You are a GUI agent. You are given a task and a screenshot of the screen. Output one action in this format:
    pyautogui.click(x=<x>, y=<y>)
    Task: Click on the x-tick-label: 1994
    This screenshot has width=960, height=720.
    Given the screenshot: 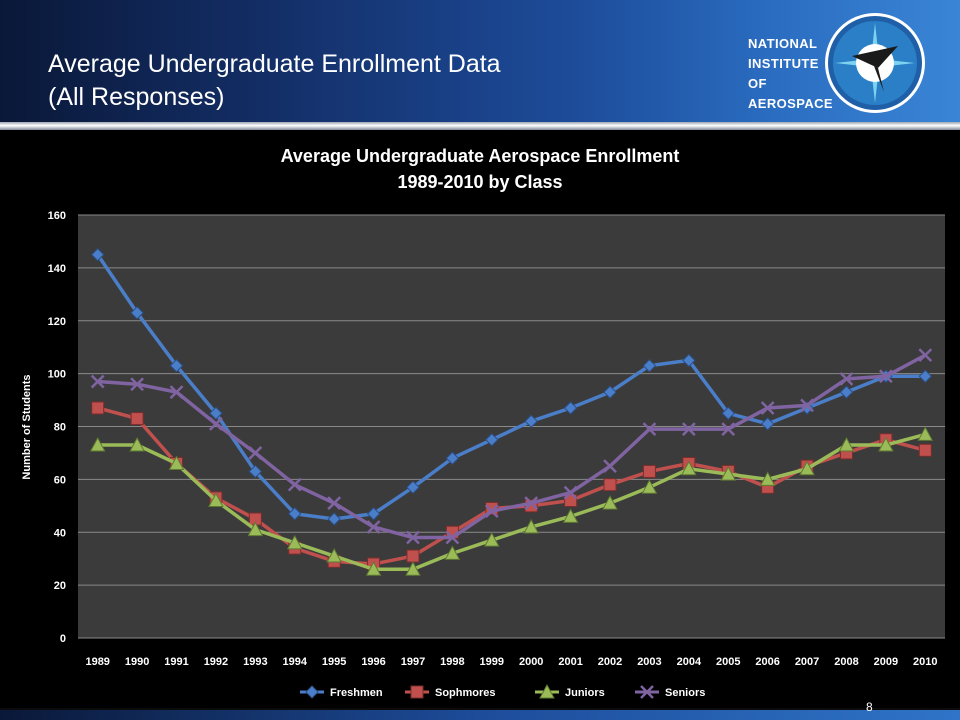 What is the action you would take?
    pyautogui.click(x=295, y=662)
    